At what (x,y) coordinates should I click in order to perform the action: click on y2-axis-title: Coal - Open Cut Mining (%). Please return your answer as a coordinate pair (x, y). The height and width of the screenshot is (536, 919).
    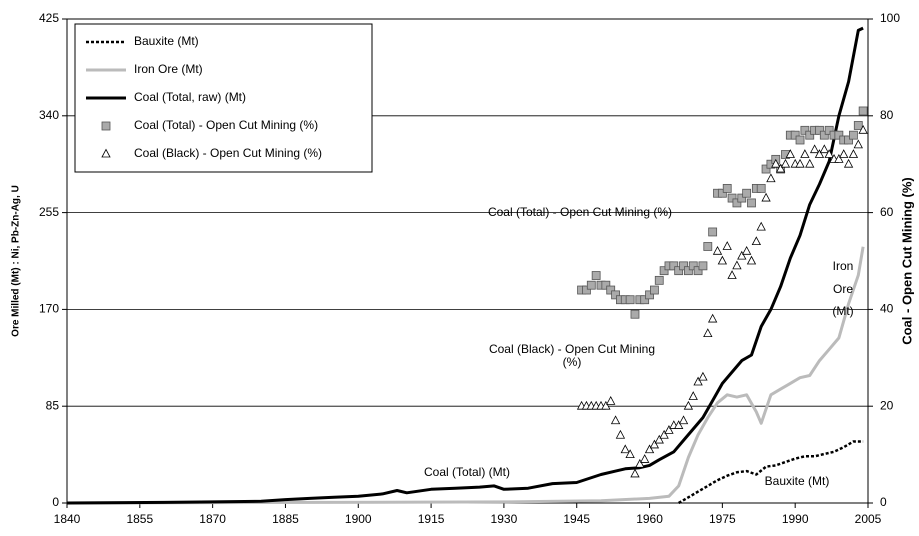
    Looking at the image, I should click on (906, 261).